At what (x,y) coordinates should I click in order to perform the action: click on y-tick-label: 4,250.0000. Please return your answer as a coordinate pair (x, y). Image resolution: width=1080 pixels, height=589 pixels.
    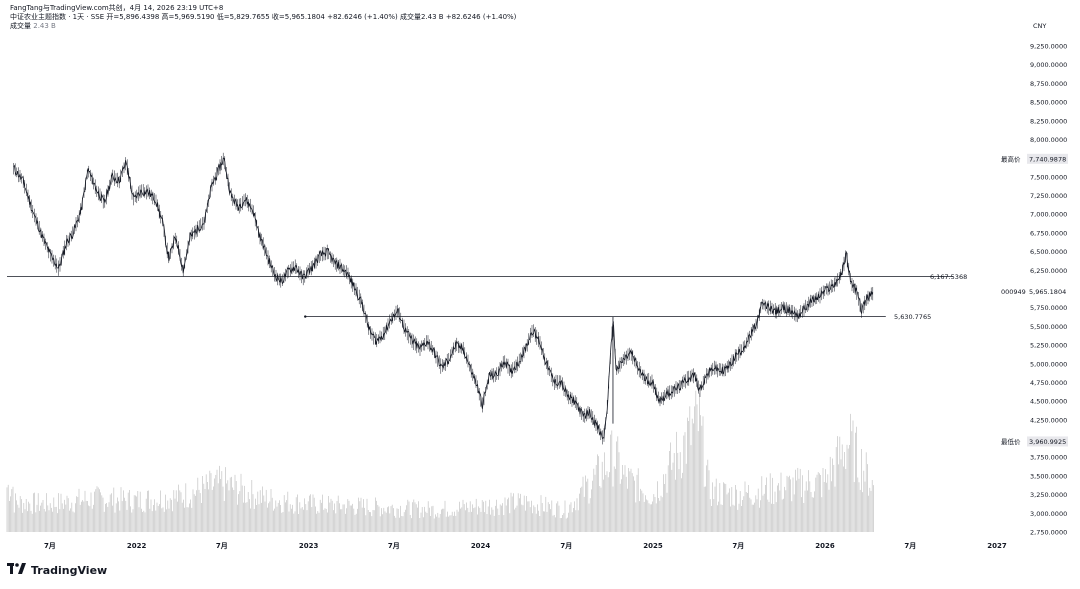
    Looking at the image, I should click on (1048, 420).